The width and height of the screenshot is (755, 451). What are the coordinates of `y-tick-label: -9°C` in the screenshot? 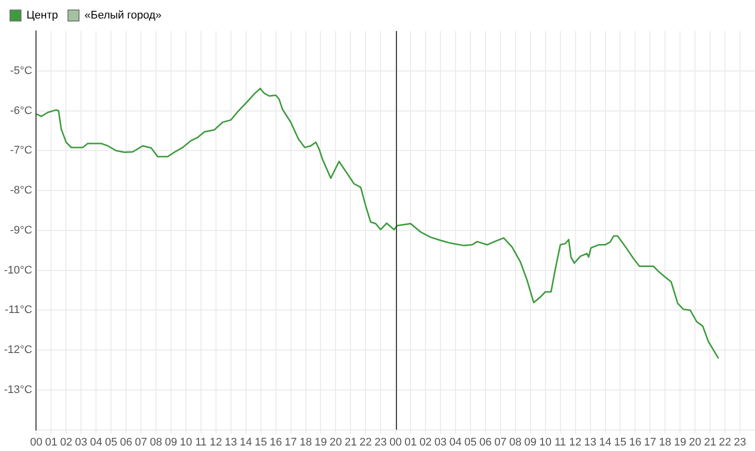 It's located at (21, 230).